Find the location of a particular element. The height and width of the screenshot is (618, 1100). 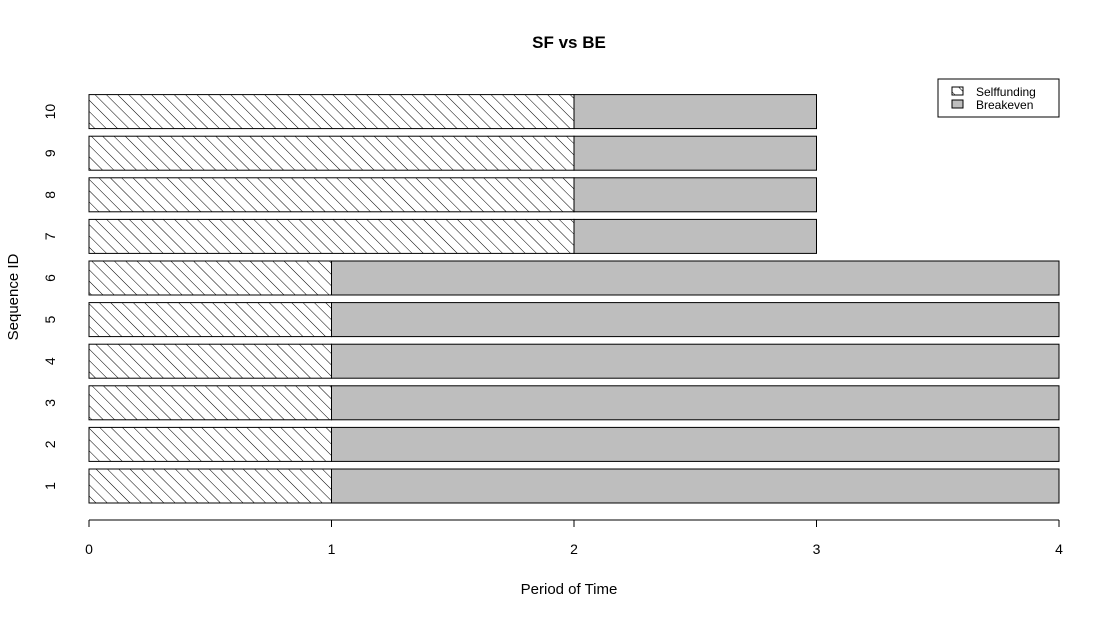

y-tick-label: 3 is located at coordinates (50, 403).